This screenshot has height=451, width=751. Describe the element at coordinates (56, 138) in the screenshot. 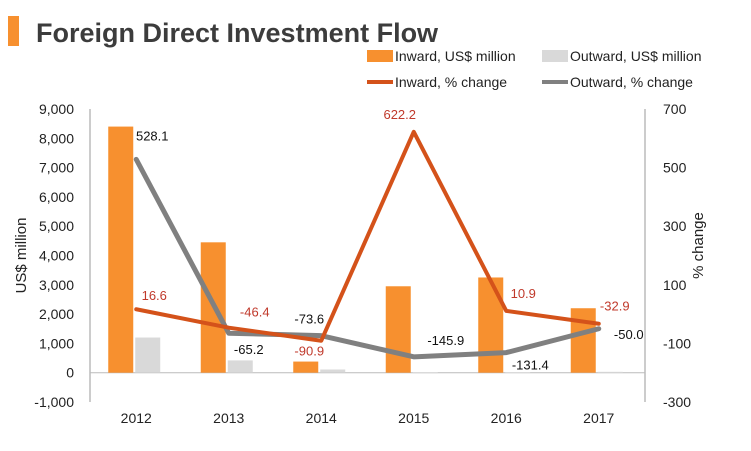

I see `y-left-tick-label: 8,000` at that location.